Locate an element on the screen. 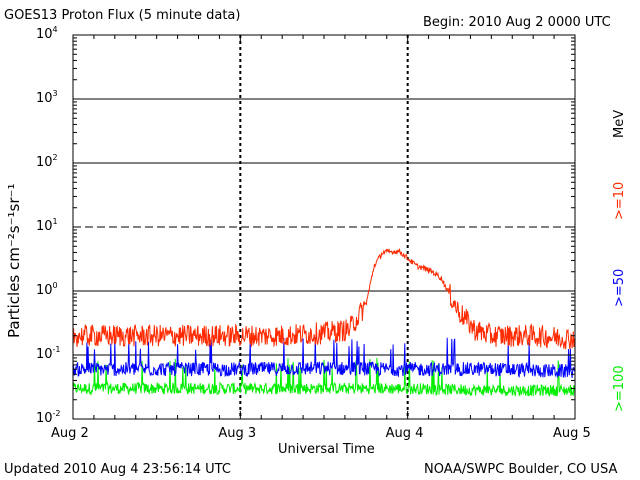 Image resolution: width=640 pixels, height=480 pixels. source-credit: NOAA/SWPC Boulder, CO USA is located at coordinates (521, 469).